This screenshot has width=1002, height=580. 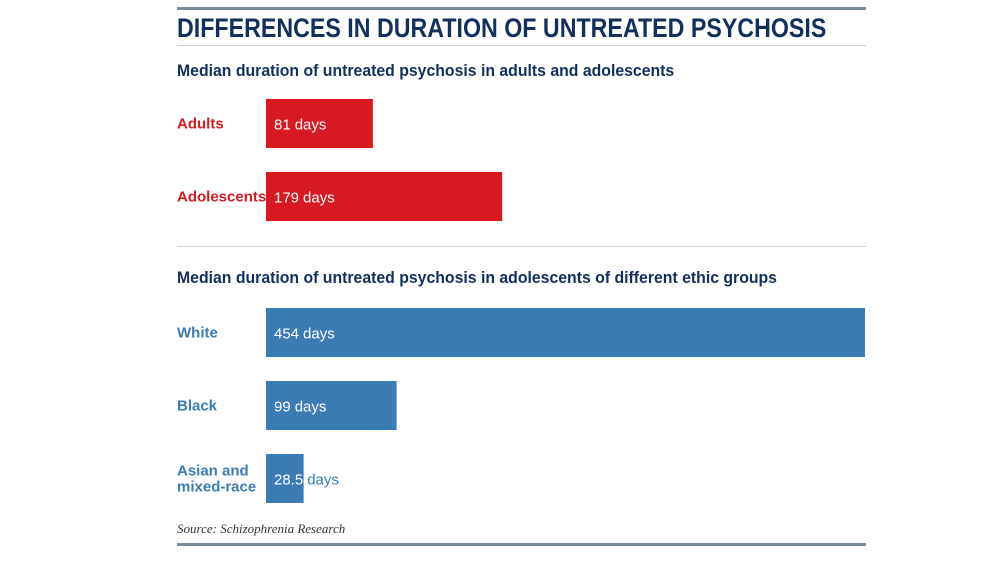 I want to click on bar-asian-and-mixed-race, so click(x=285, y=478).